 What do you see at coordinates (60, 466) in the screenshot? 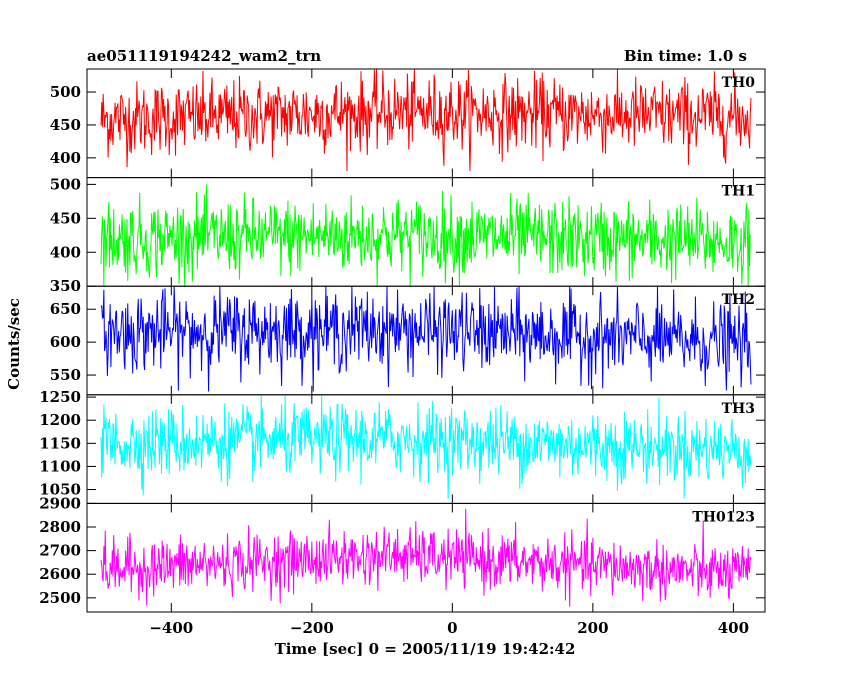
I see `y-tick-label: 1100` at bounding box center [60, 466].